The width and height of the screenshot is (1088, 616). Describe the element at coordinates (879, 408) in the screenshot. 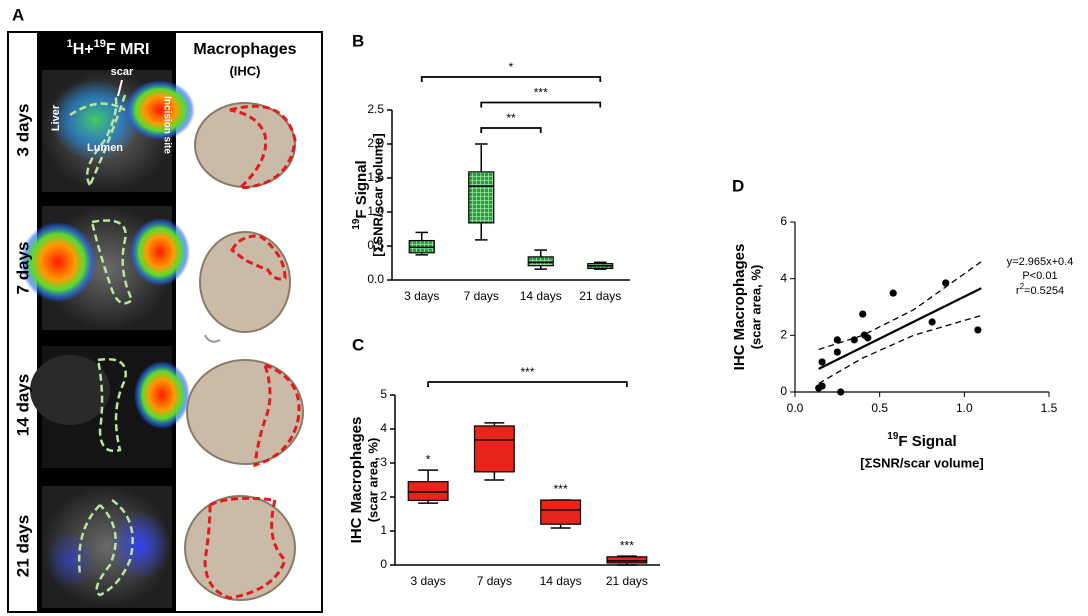

I see `x-tick-label: 0.5` at that location.